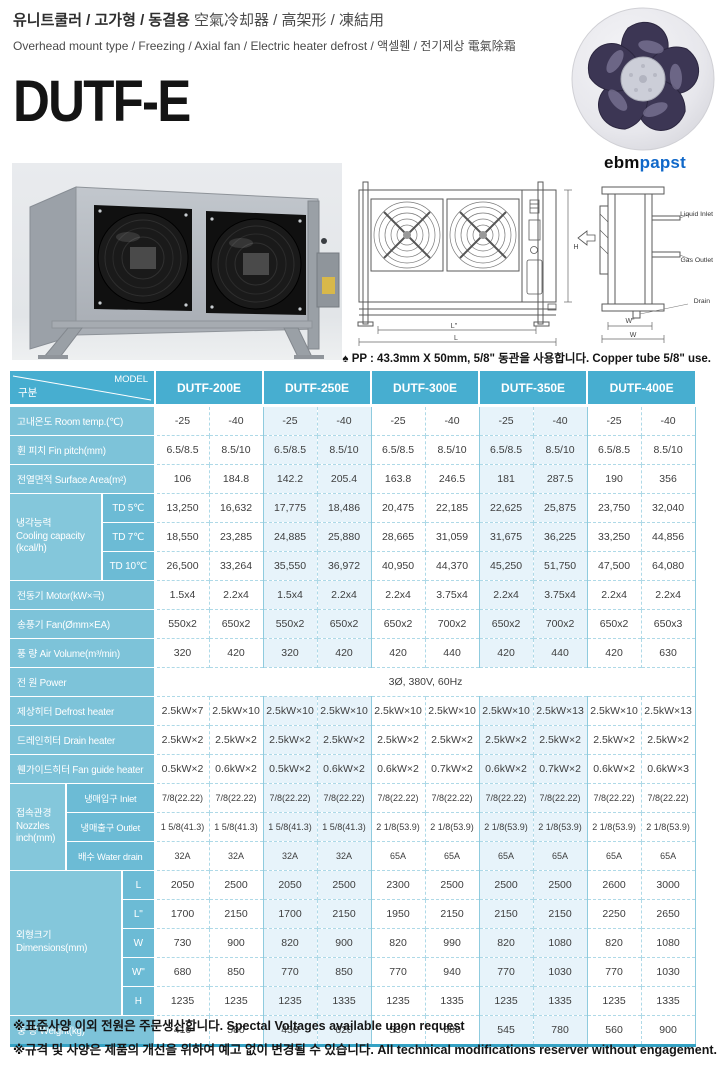 Image resolution: width=720 pixels, height=1080 pixels. Describe the element at coordinates (452, 479) in the screenshot. I see `table-cell: 246.5` at that location.